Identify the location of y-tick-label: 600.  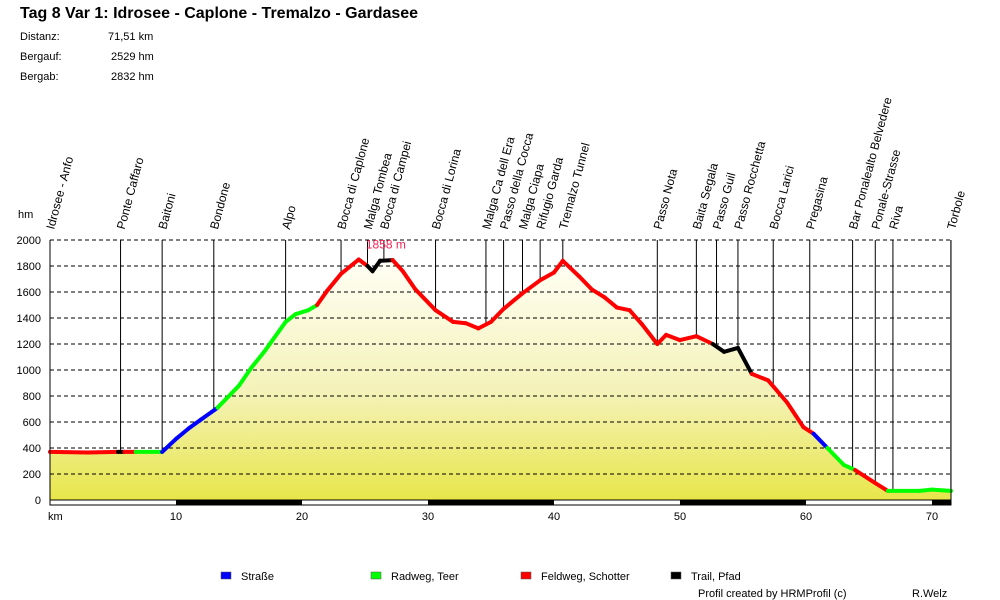
(32, 423).